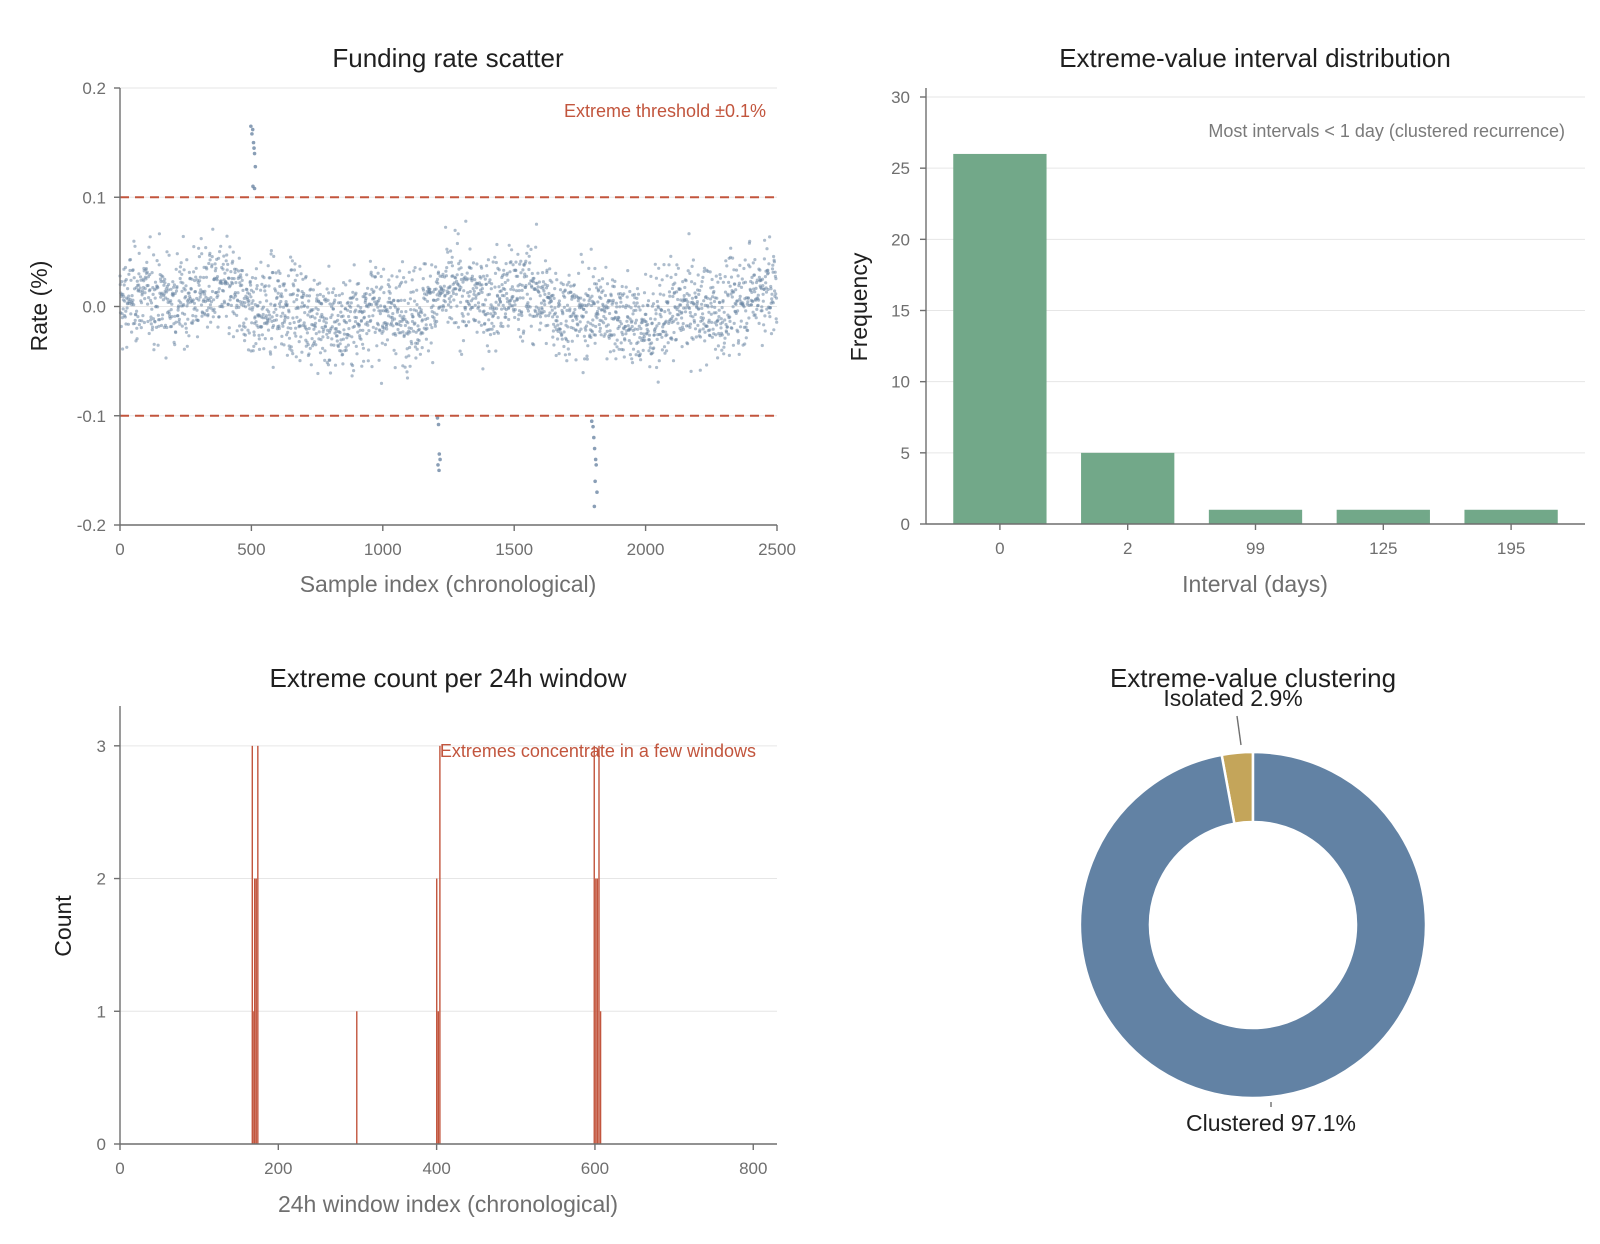  I want to click on donut-title: Extreme-value clustering, so click(1253, 678).